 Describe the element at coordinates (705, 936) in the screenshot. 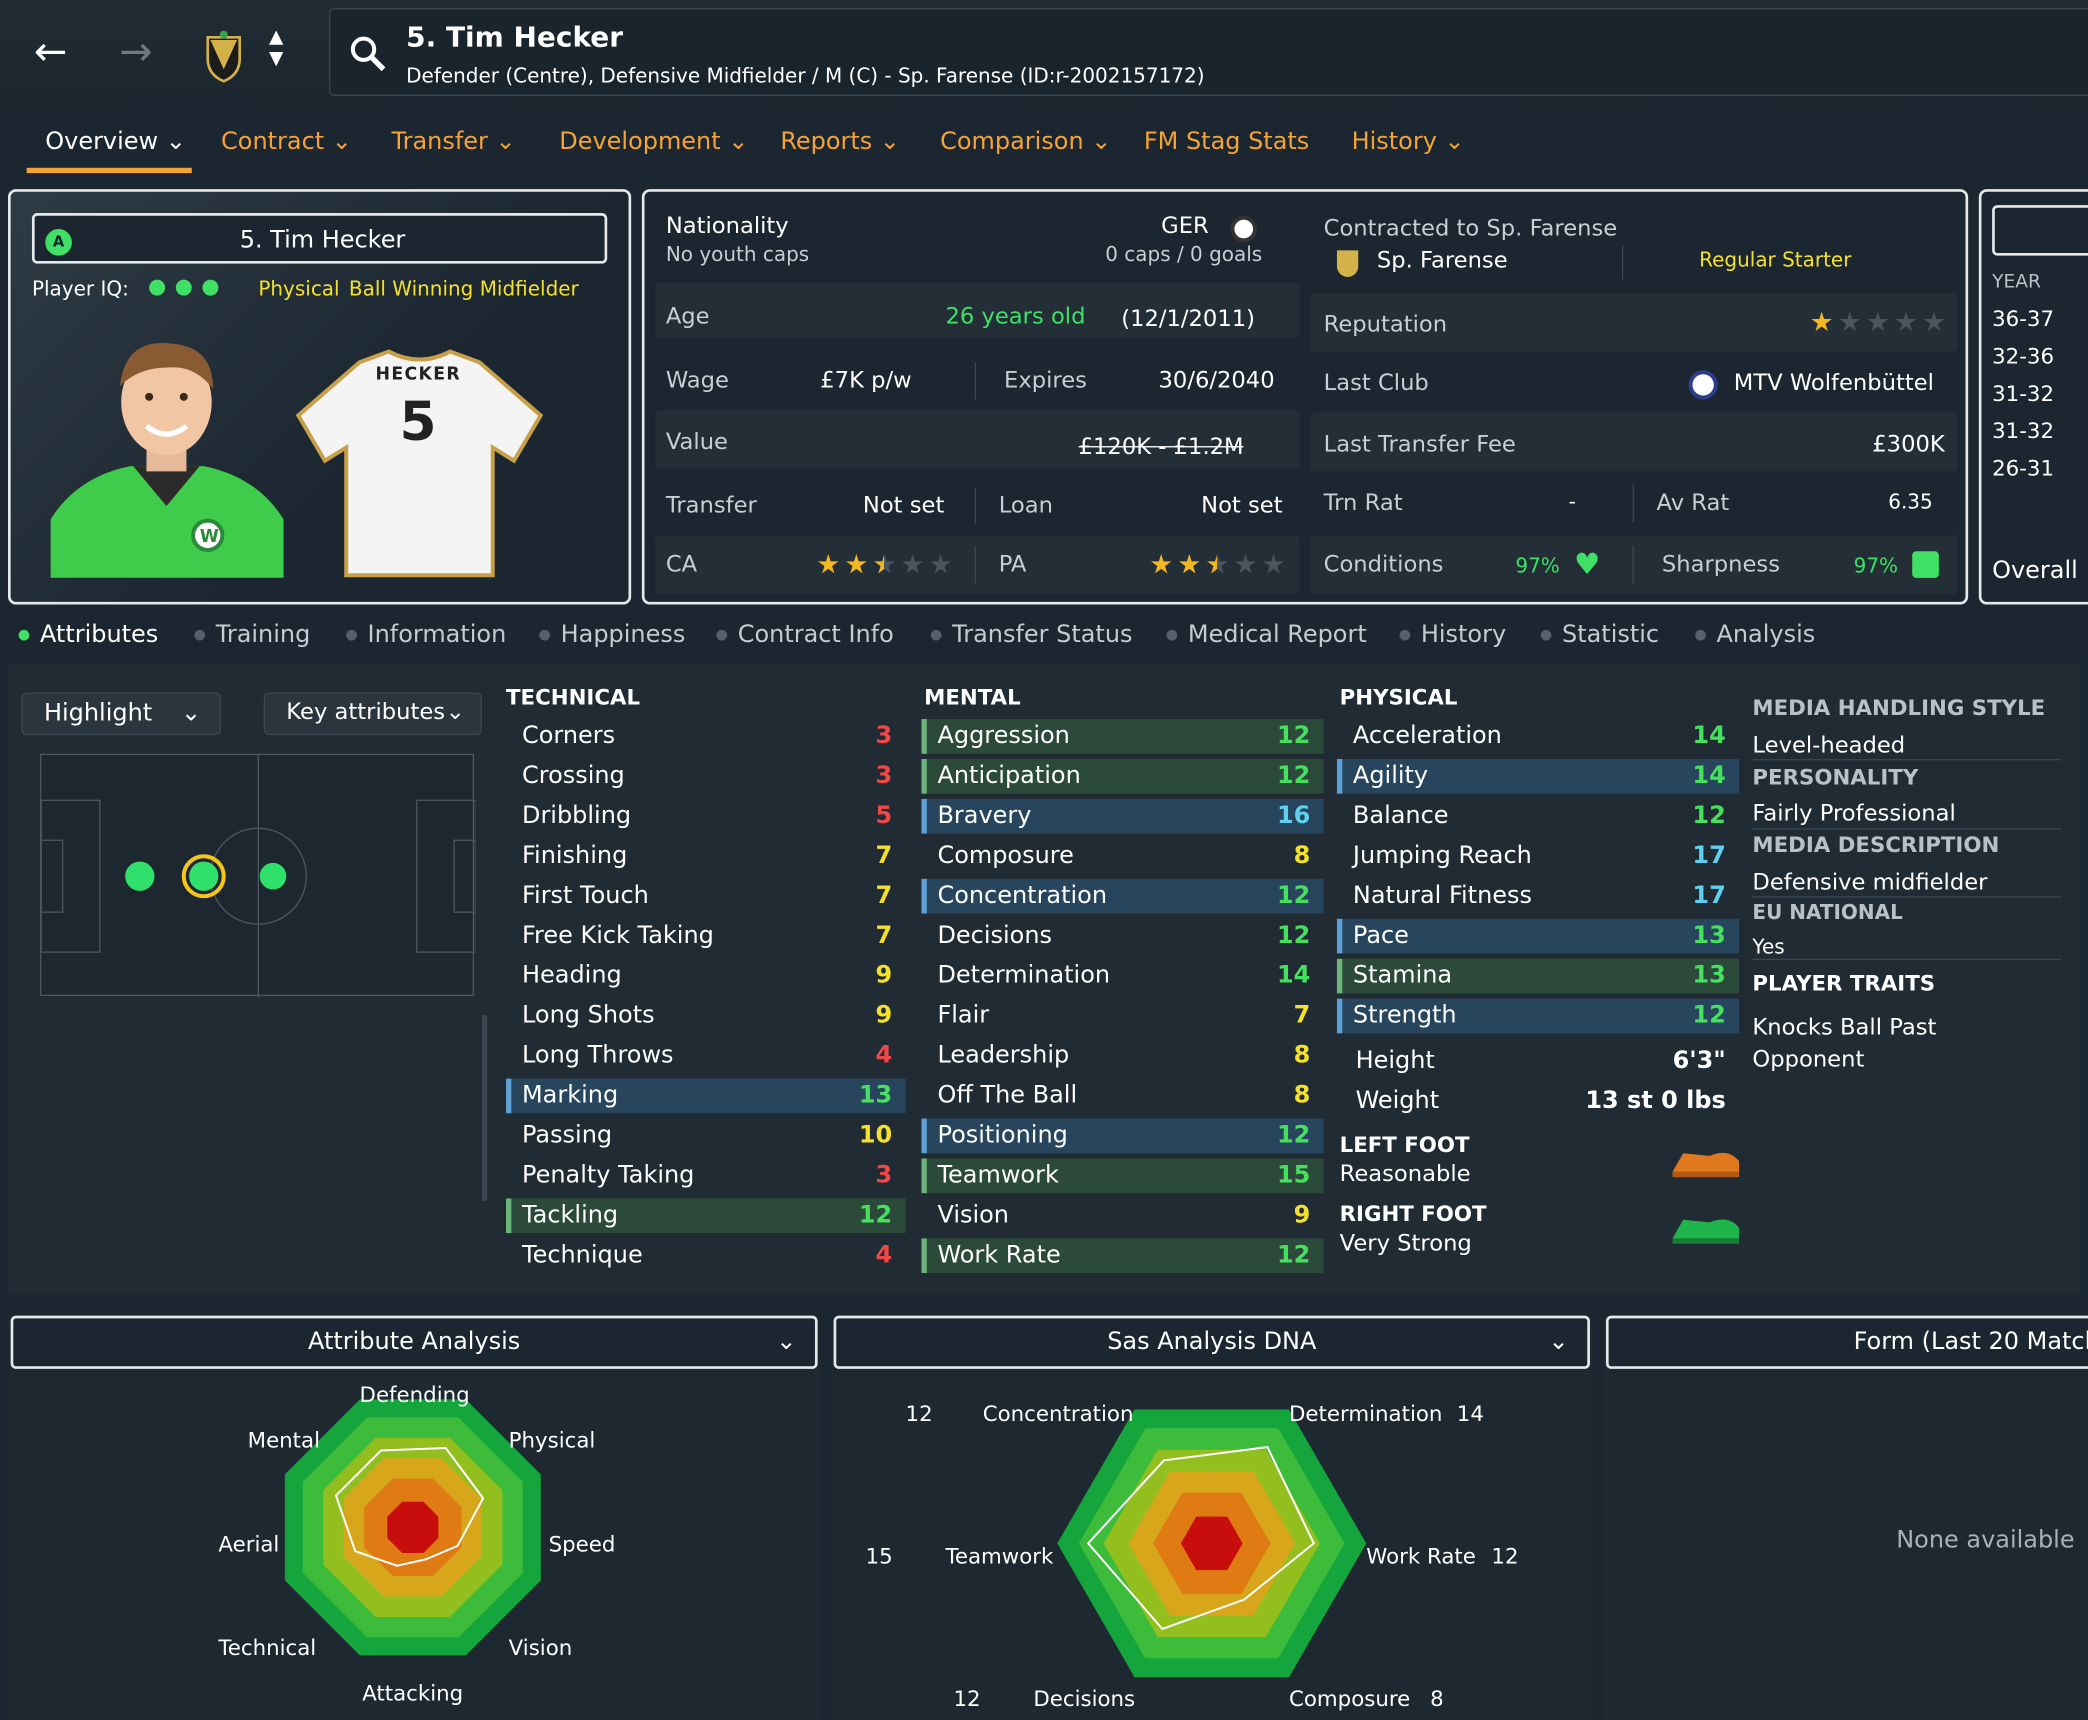

I see `attribute-row: Free Kick Taking 7` at that location.